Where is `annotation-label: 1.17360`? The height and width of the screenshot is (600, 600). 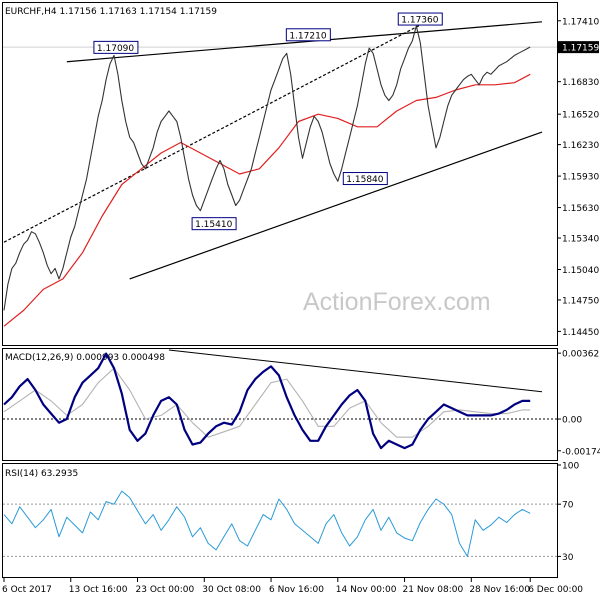 annotation-label: 1.17360 is located at coordinates (419, 21).